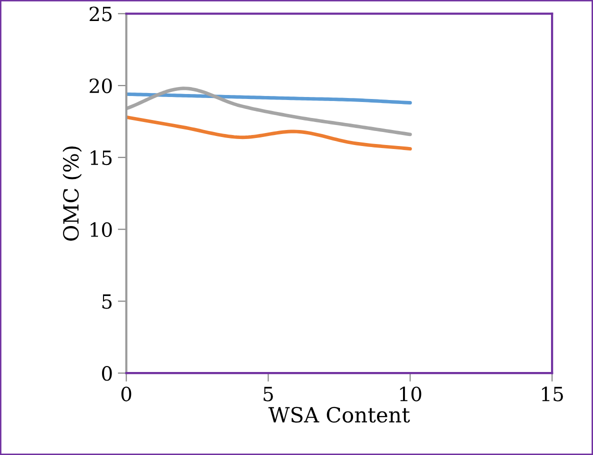 The image size is (593, 455). Describe the element at coordinates (268, 394) in the screenshot. I see `x-tick-label: 5` at that location.